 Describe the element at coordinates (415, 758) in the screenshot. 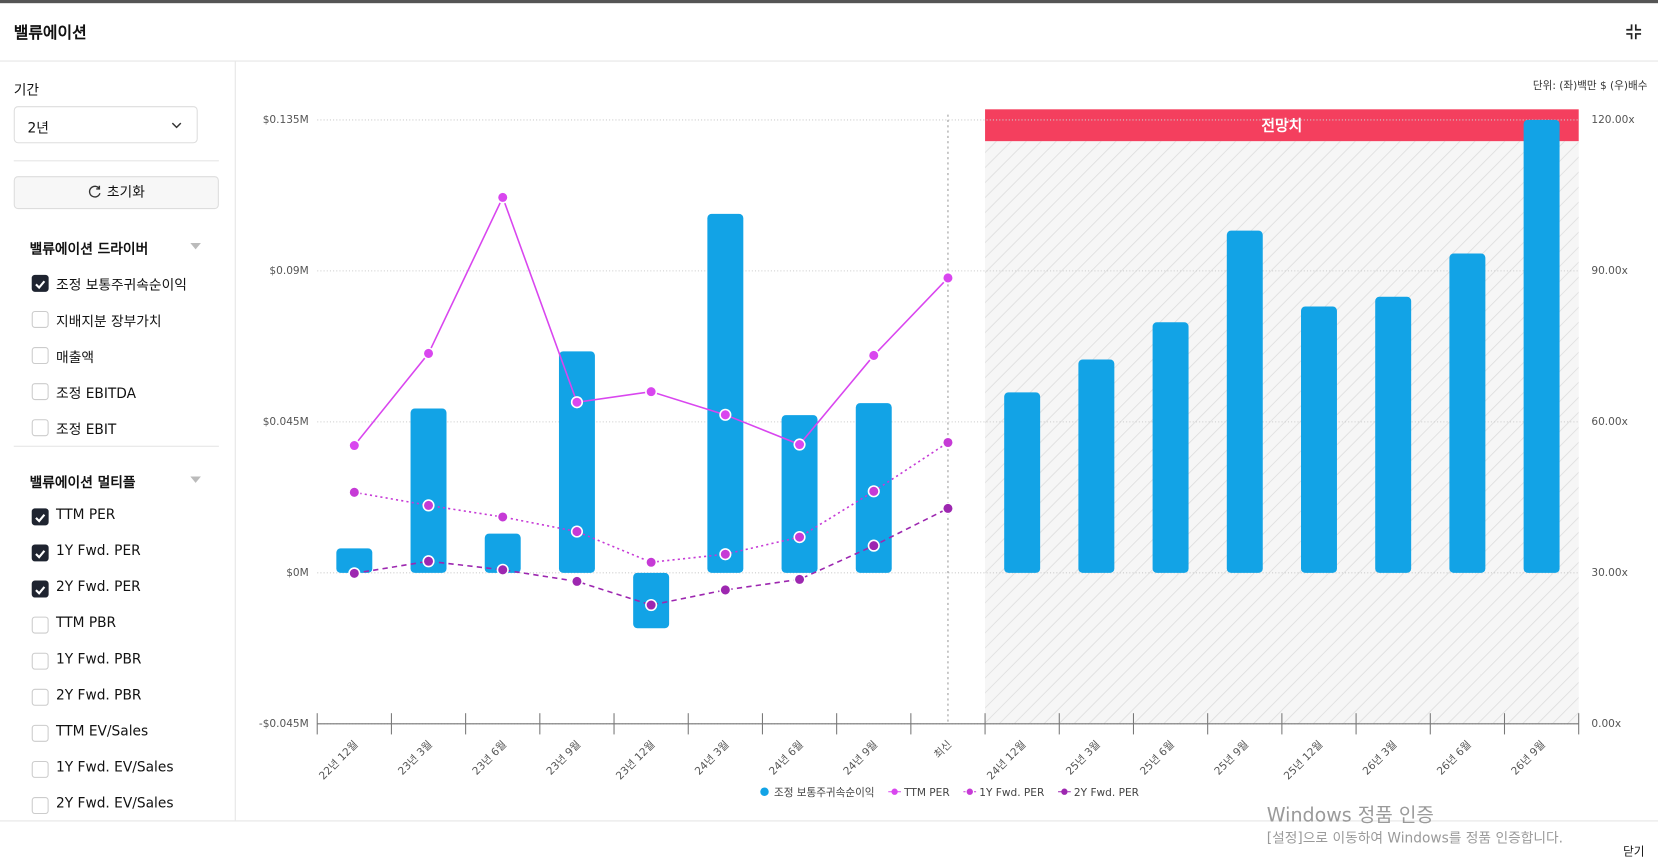

I see `x-tick-label: 23년 3월` at that location.